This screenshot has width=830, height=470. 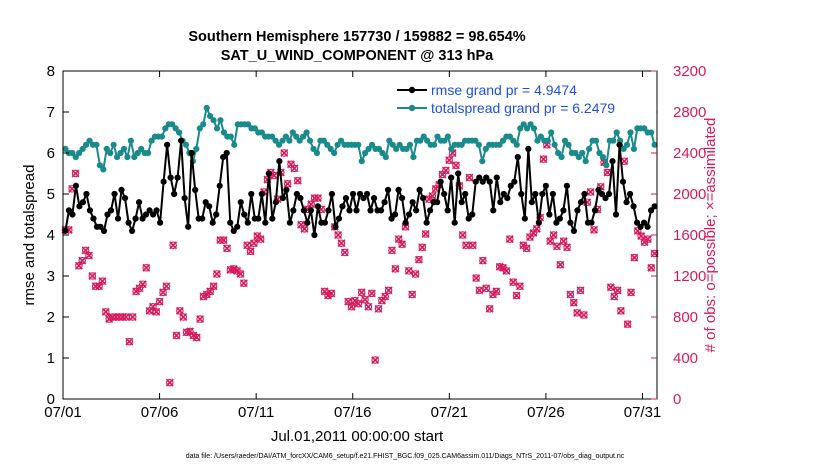 I want to click on y-right-tick-label: 800, so click(x=685, y=317).